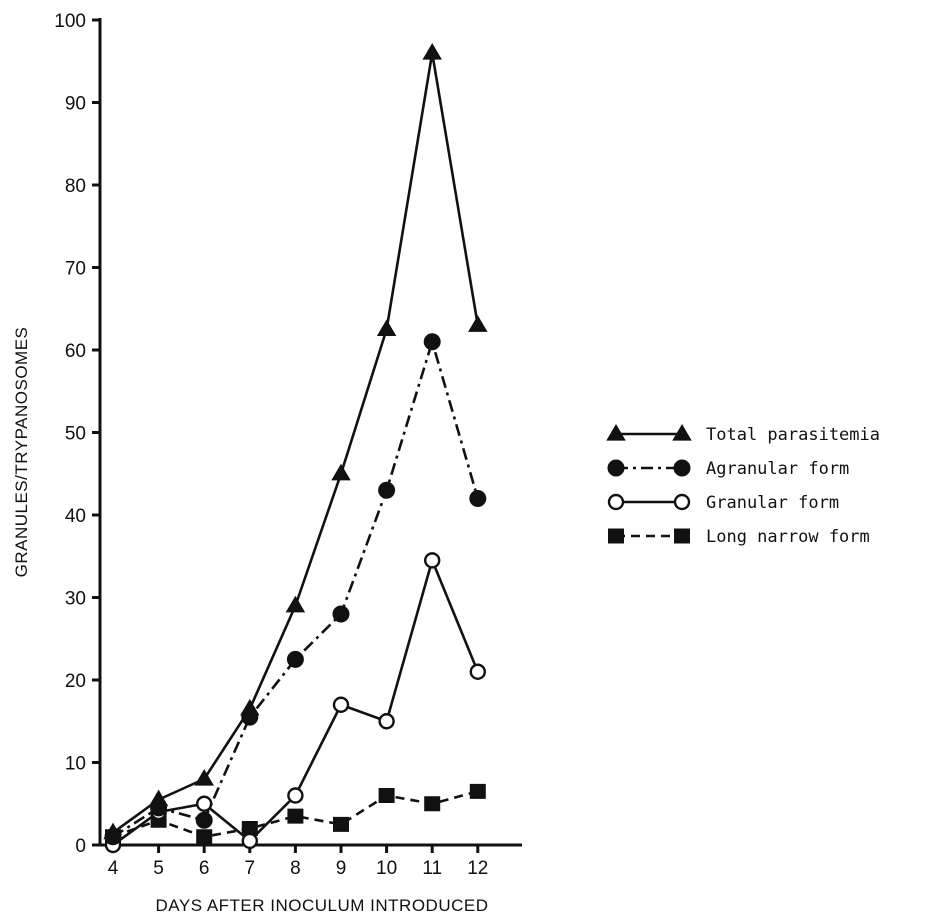 Image resolution: width=928 pixels, height=917 pixels. I want to click on x-tick-label: 12, so click(477, 868).